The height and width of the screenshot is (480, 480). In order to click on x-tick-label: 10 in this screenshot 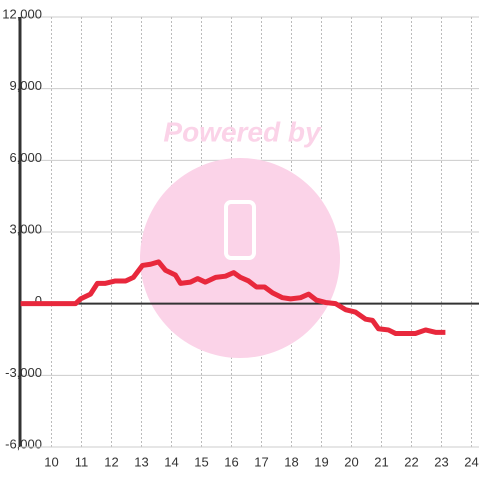, I will do `click(51, 461)`.